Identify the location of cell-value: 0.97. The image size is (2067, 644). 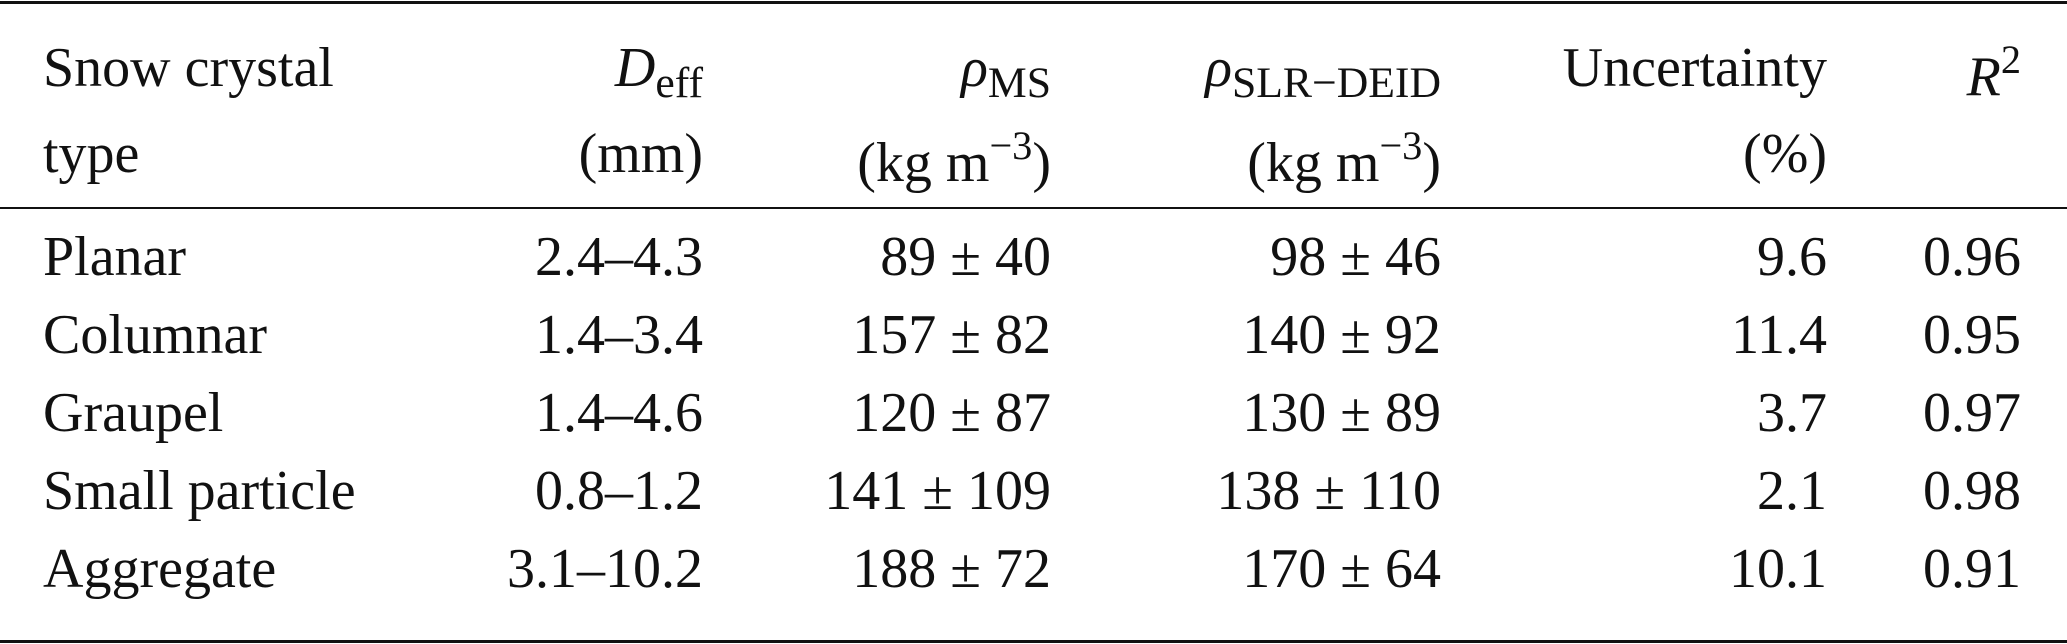
(1972, 413).